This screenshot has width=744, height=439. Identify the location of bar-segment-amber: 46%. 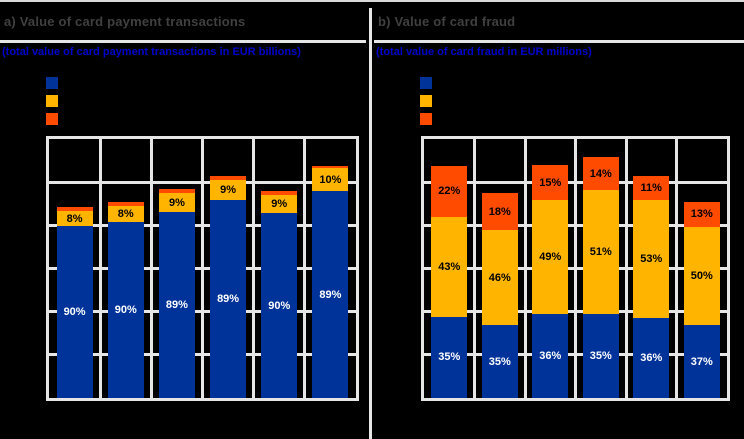
(499, 278).